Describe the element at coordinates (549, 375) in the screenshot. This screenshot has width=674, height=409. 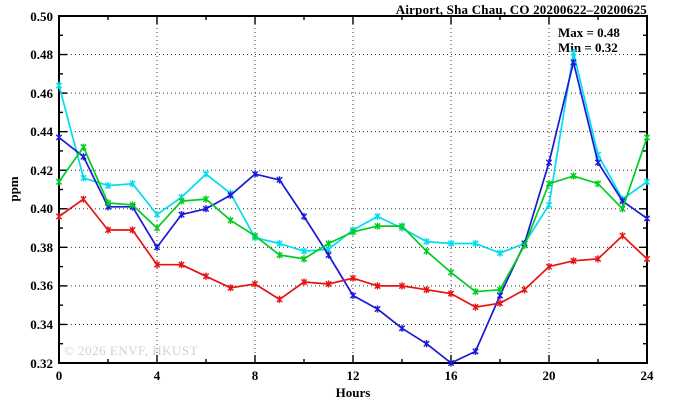
I see `x-tick-label: 20` at that location.